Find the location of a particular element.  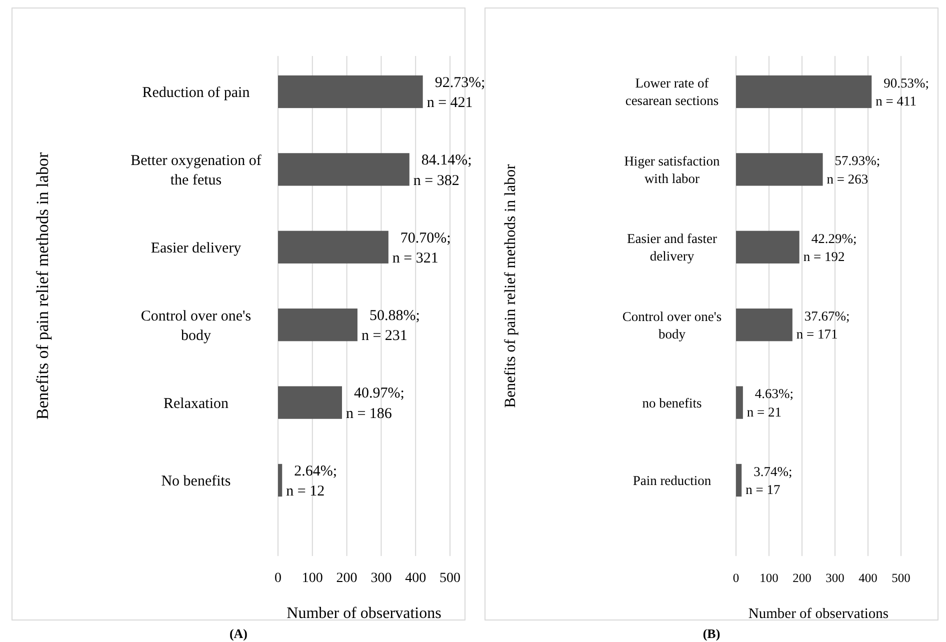

data-label: 90.53%; n = 411 is located at coordinates (903, 92).